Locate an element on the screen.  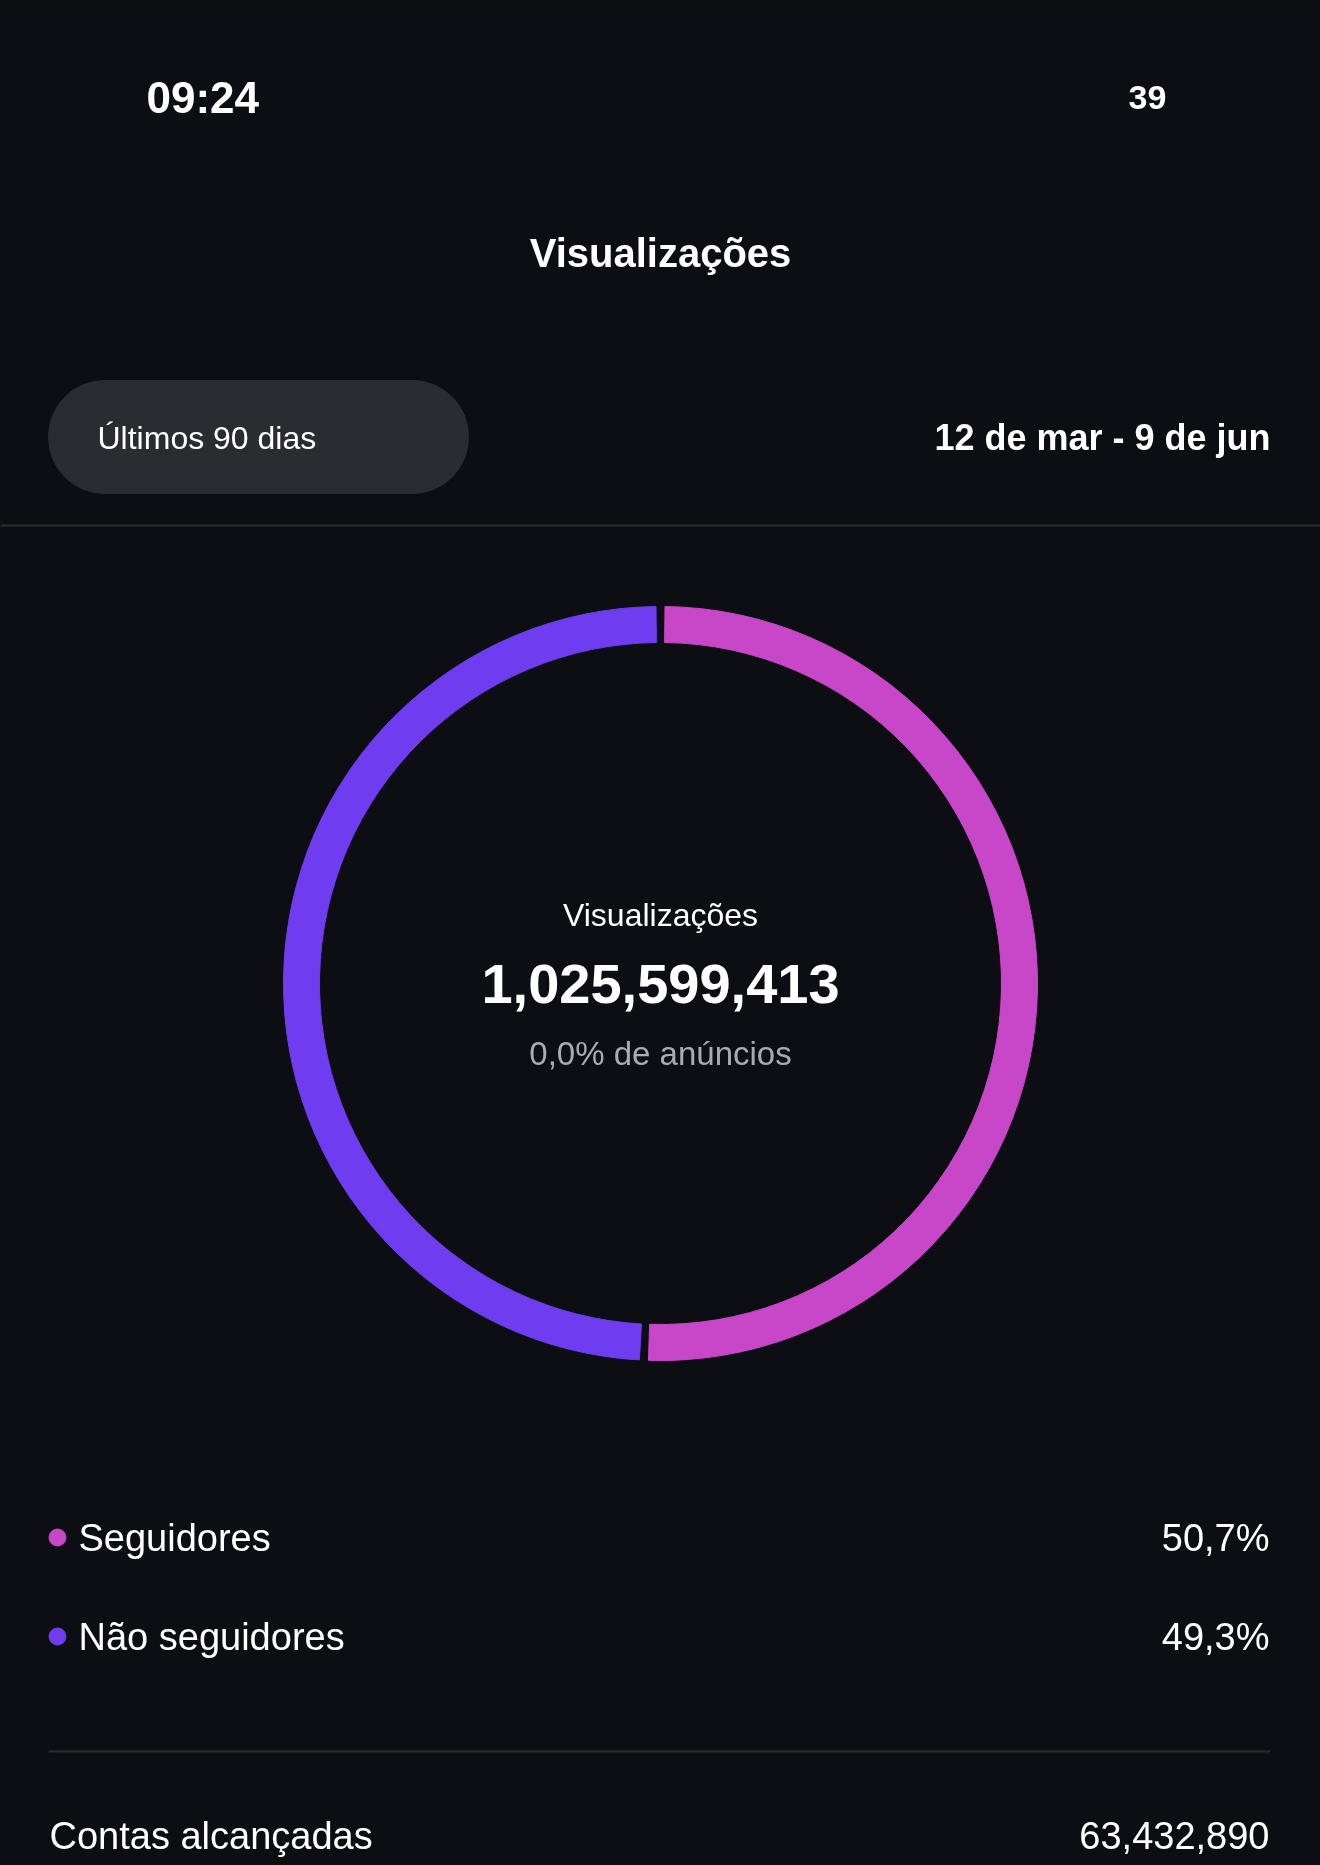
text: 1,025,599,413 is located at coordinates (660, 983).